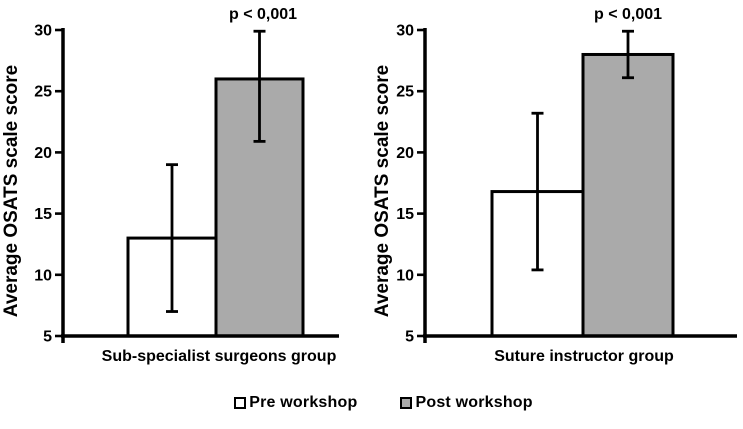 The image size is (743, 429). What do you see at coordinates (303, 402) in the screenshot?
I see `legend-label-pre-workshop: Pre workshop` at bounding box center [303, 402].